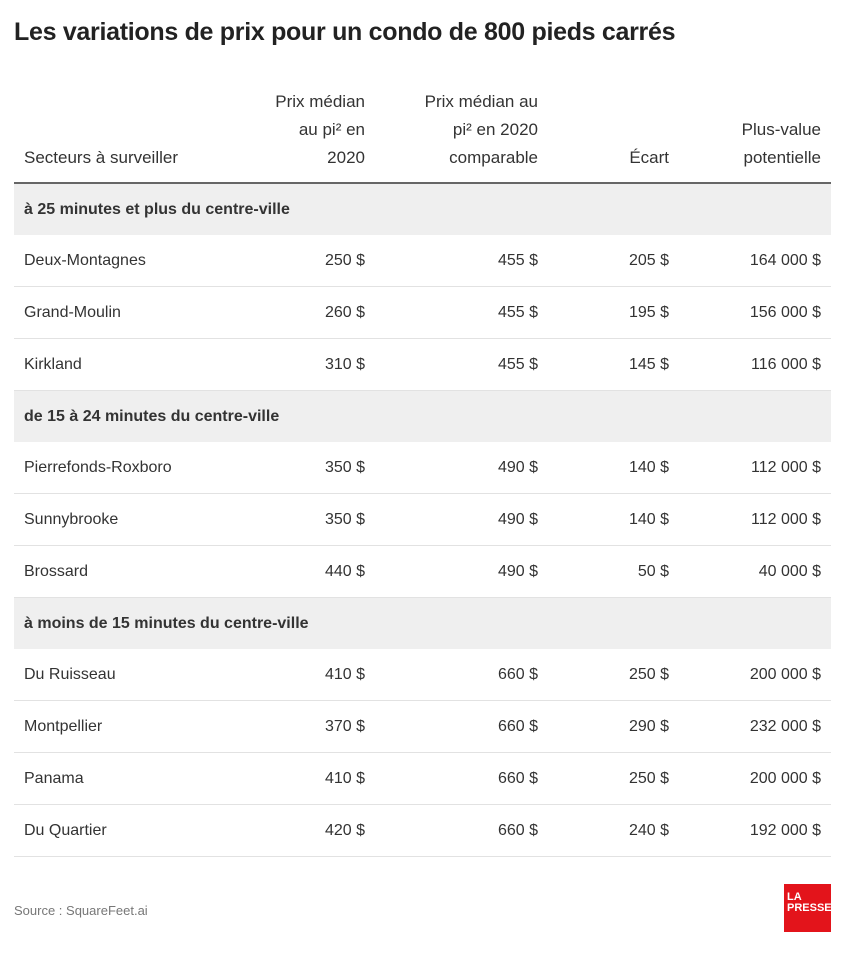  I want to click on value-cell: 145 $, so click(613, 364).